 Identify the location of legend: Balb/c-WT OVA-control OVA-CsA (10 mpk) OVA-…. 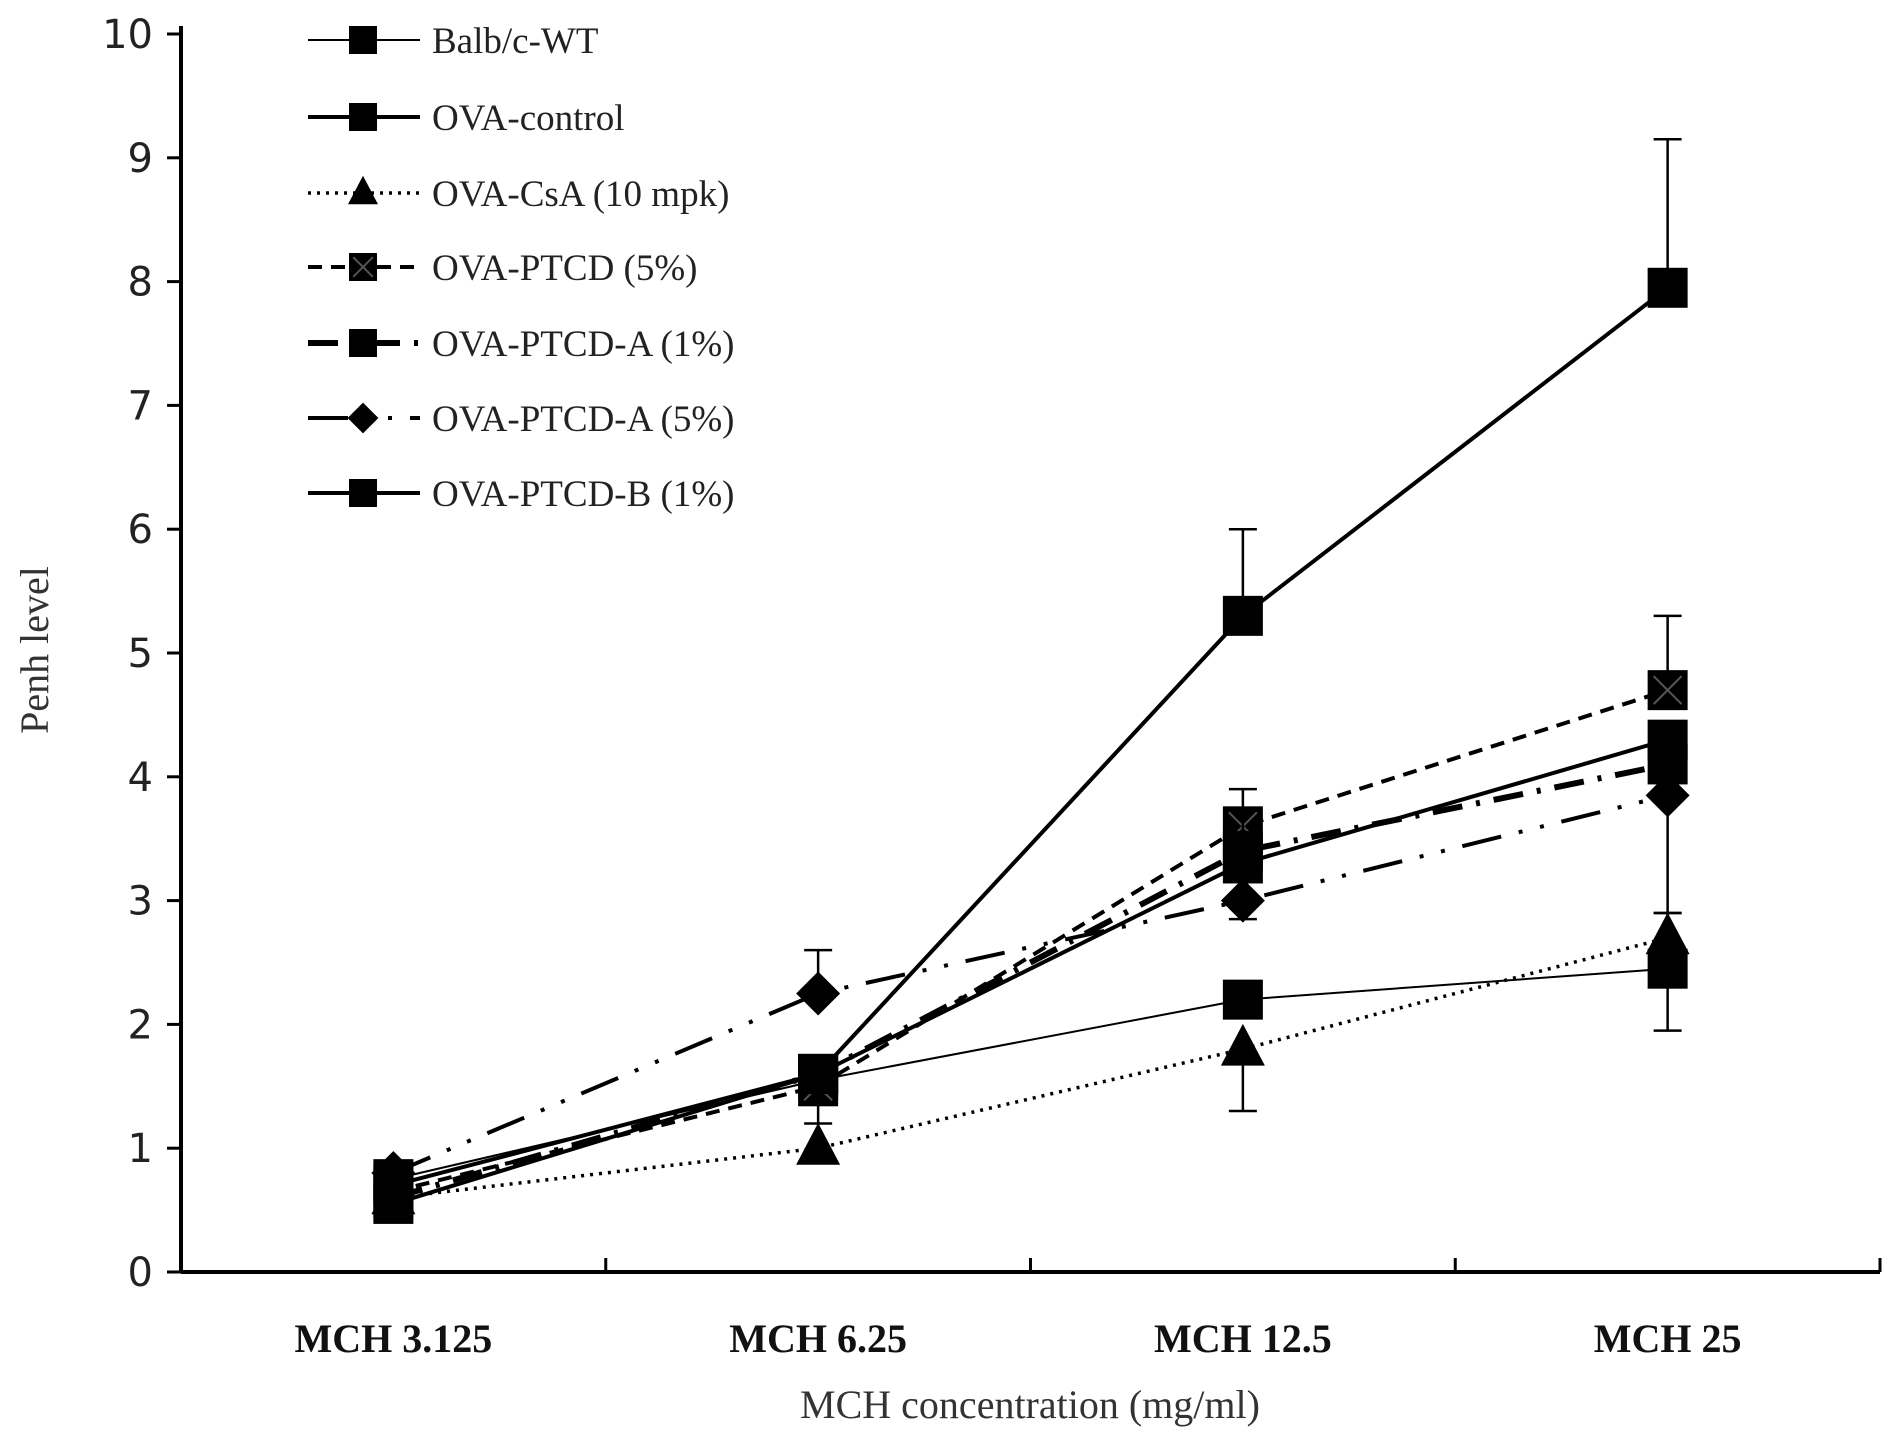
(521, 268).